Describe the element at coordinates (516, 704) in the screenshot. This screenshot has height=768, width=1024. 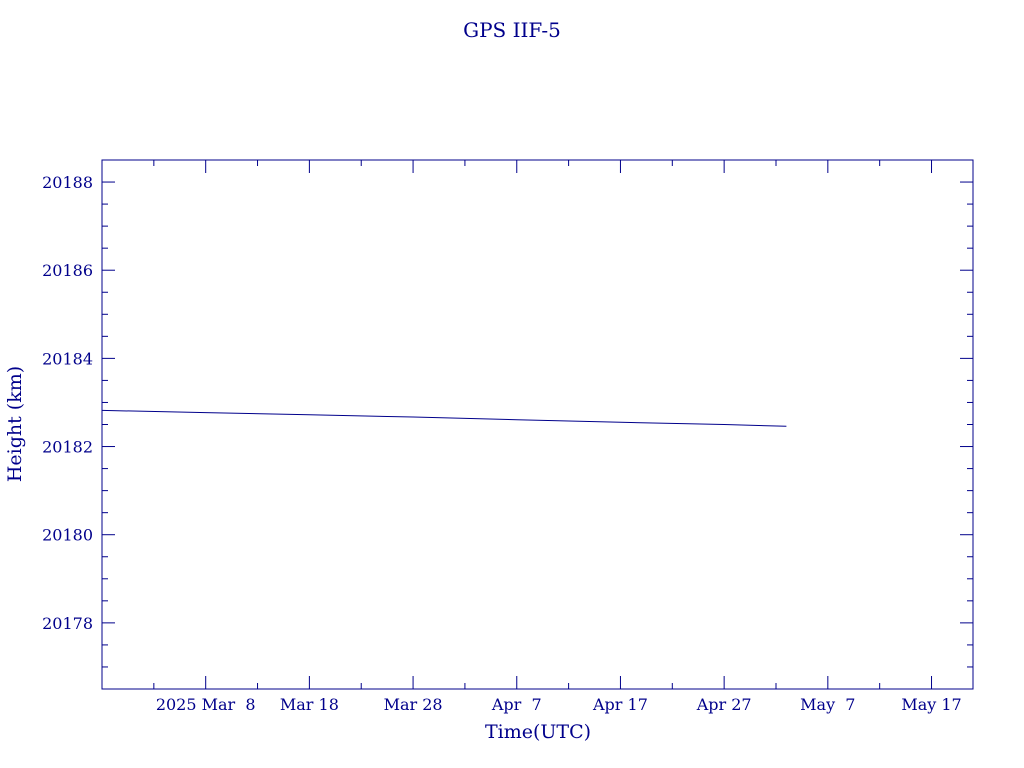
I see `x-tick-label: Apr 7` at that location.